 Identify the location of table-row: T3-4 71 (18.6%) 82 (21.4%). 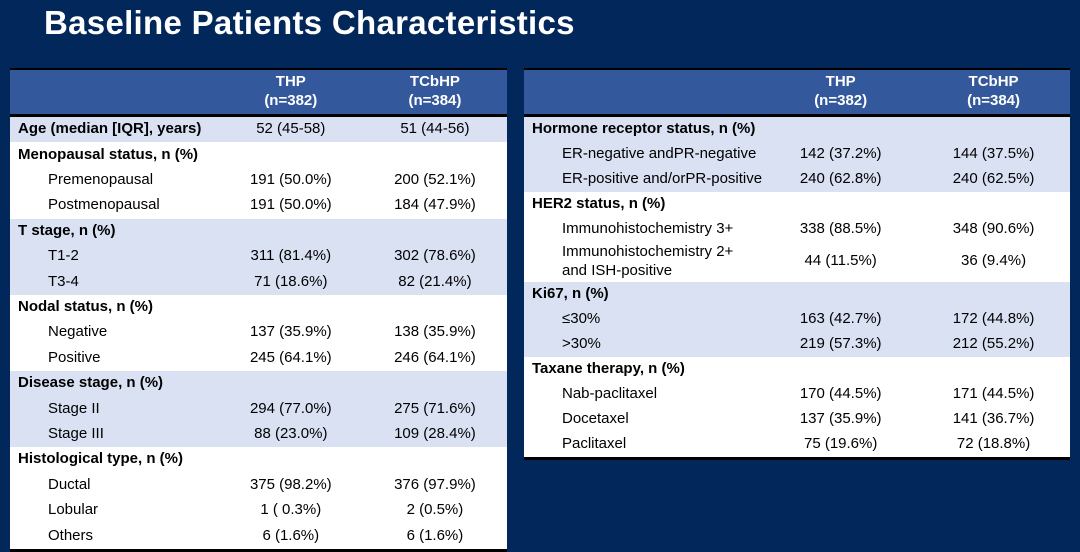
(258, 282).